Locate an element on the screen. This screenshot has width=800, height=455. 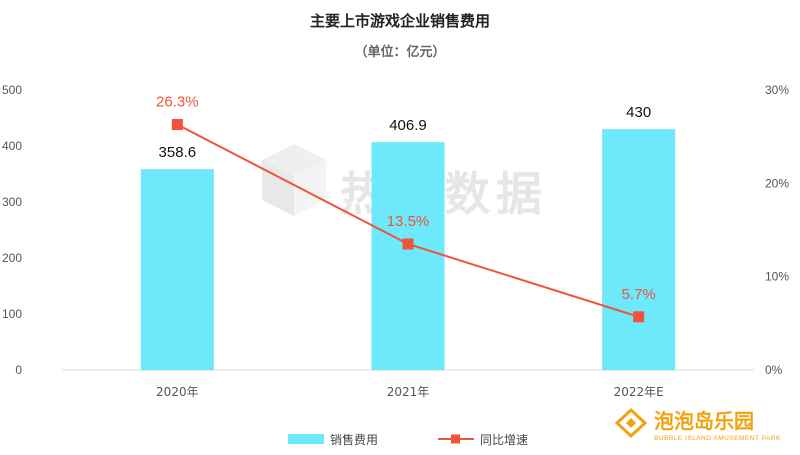
left-tick-label: 0 is located at coordinates (18, 370).